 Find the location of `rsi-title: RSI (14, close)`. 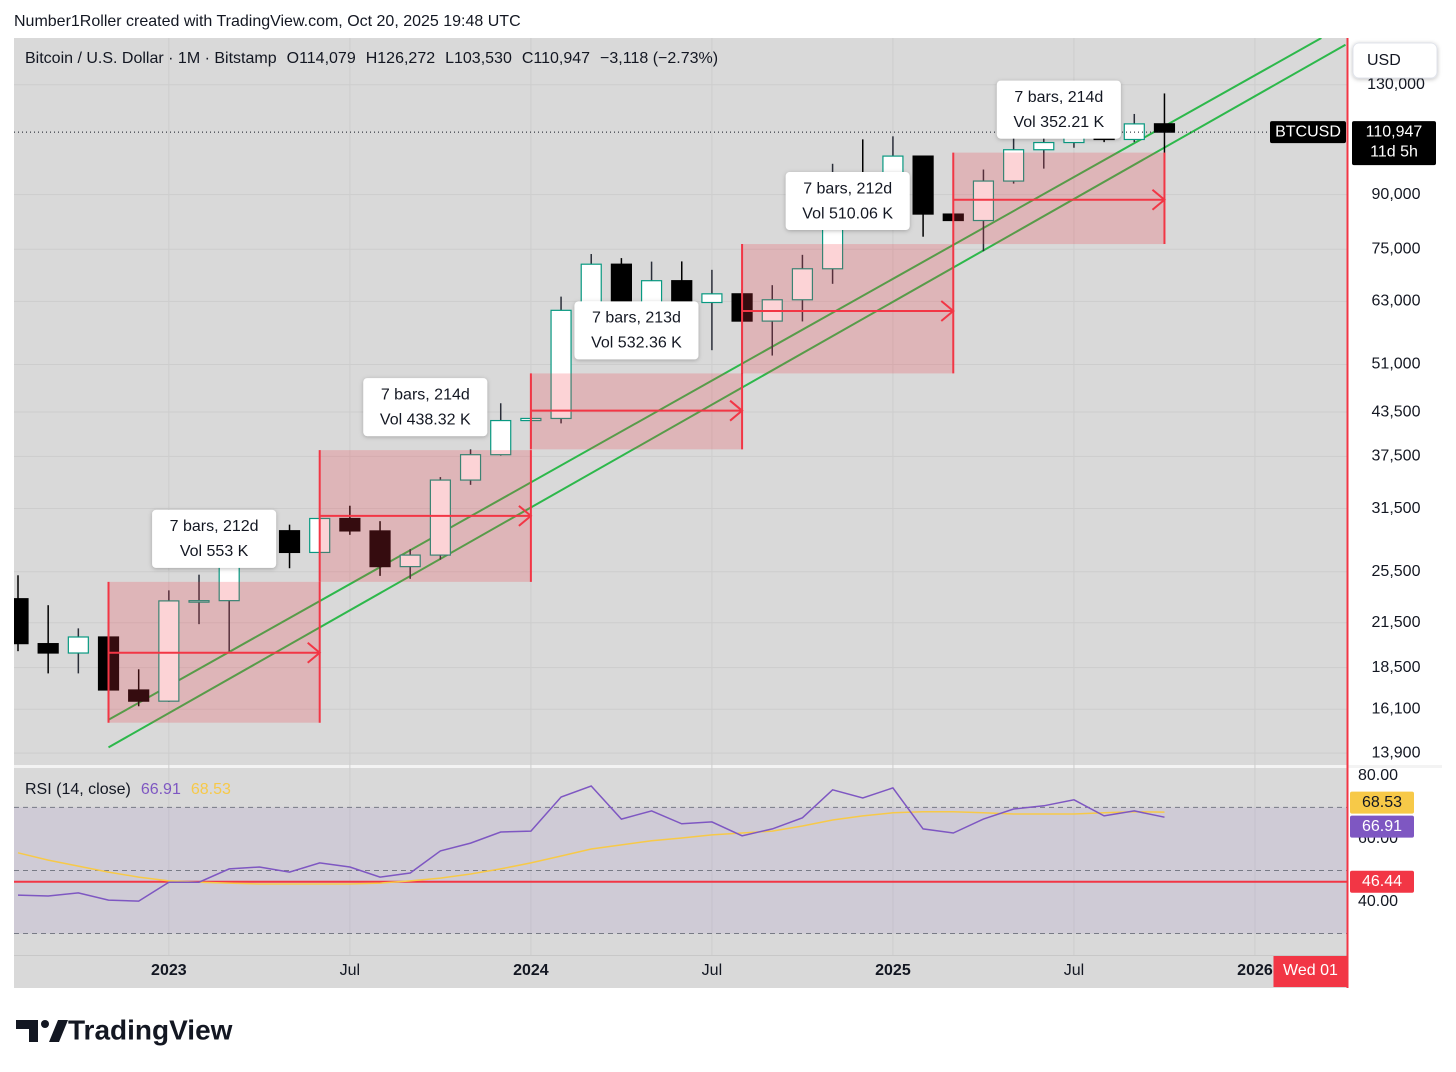

rsi-title: RSI (14, close) is located at coordinates (78, 789).